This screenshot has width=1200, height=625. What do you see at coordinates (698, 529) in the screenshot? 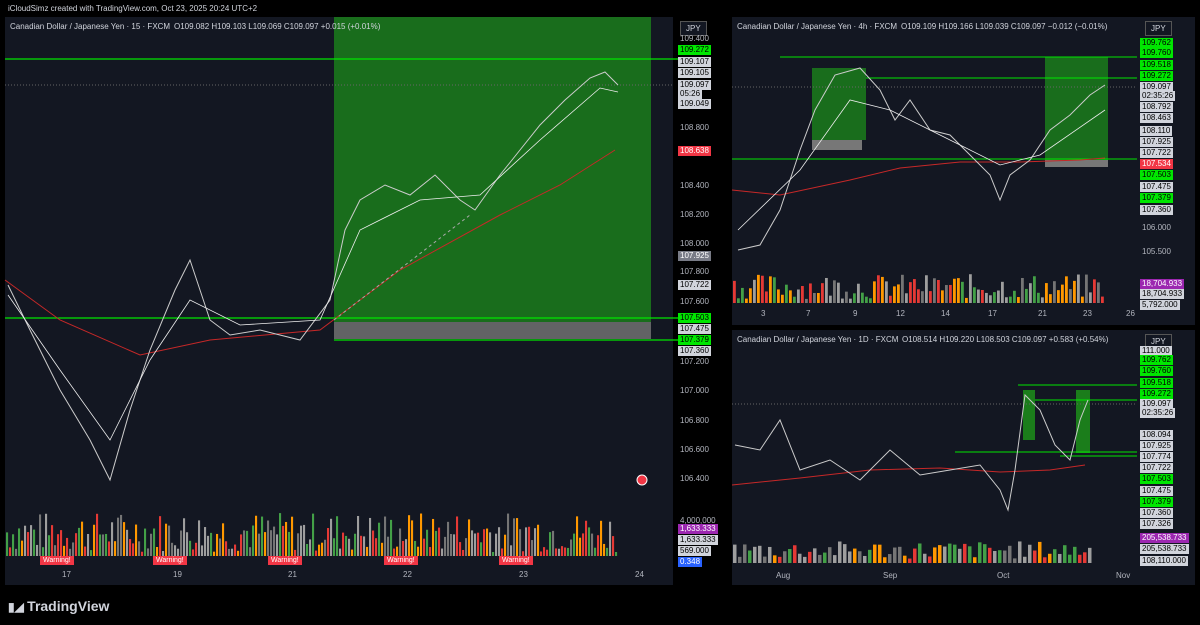
I see `price-label: 1,633.333` at bounding box center [698, 529].